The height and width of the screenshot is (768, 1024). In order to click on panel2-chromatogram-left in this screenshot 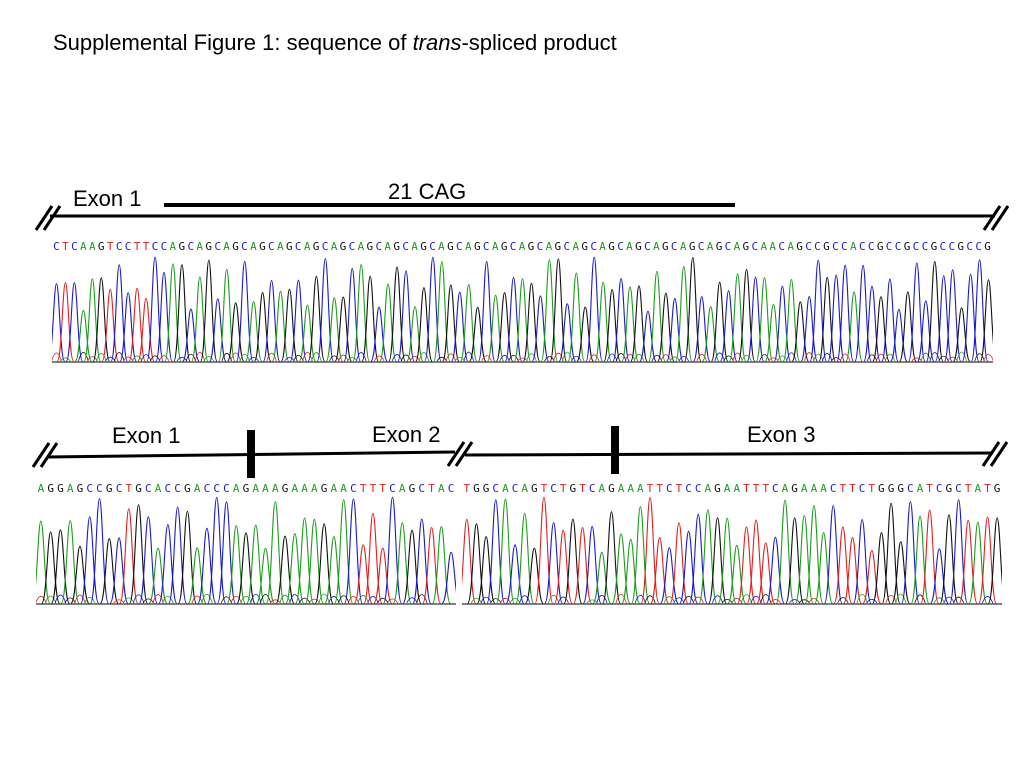, I will do `click(246, 550)`.